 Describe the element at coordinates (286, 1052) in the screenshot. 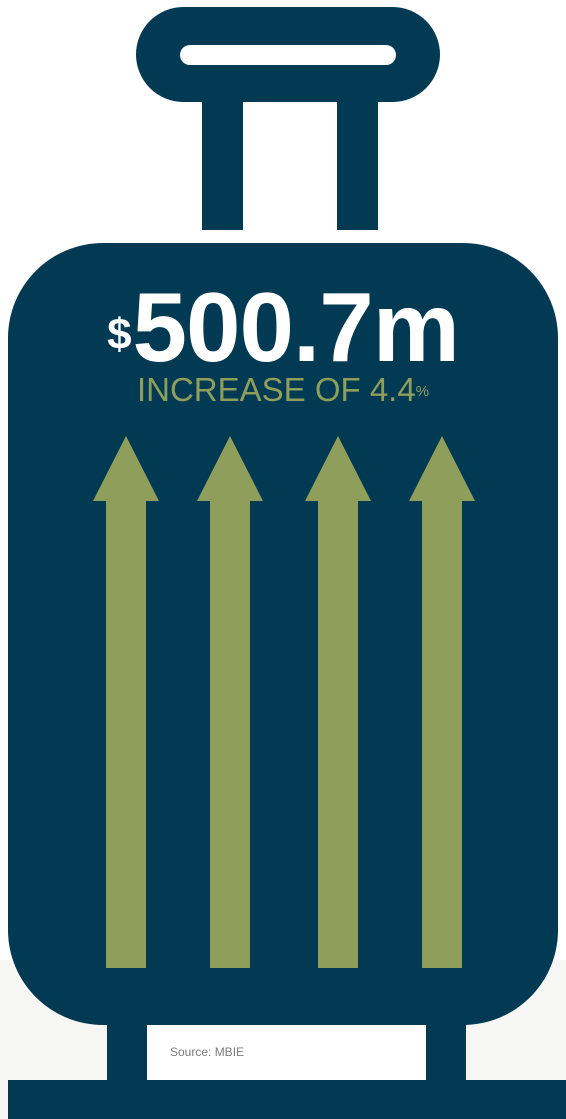

I see `source-box` at that location.